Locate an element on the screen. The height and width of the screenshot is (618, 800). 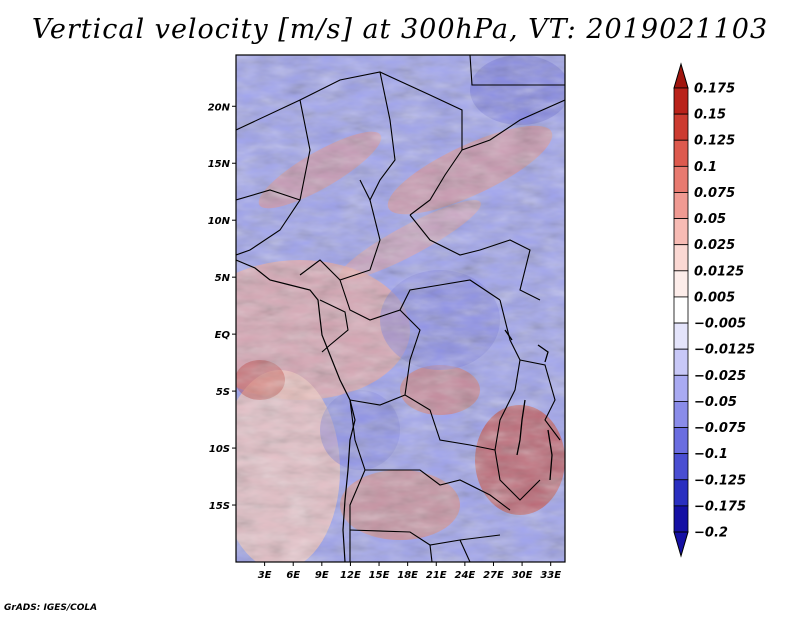
lon-tick-label: 6E is located at coordinates (293, 575).